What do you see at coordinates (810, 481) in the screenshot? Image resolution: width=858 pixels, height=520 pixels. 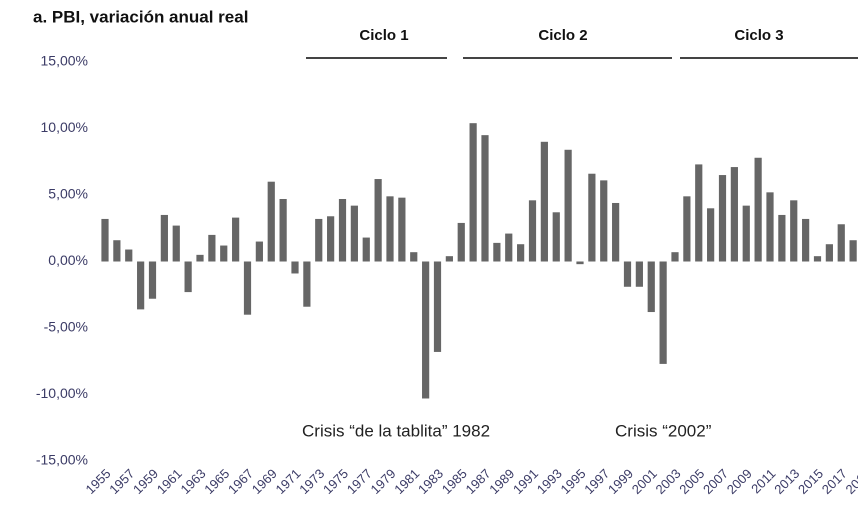 I see `x-tick-label: 2015` at bounding box center [810, 481].